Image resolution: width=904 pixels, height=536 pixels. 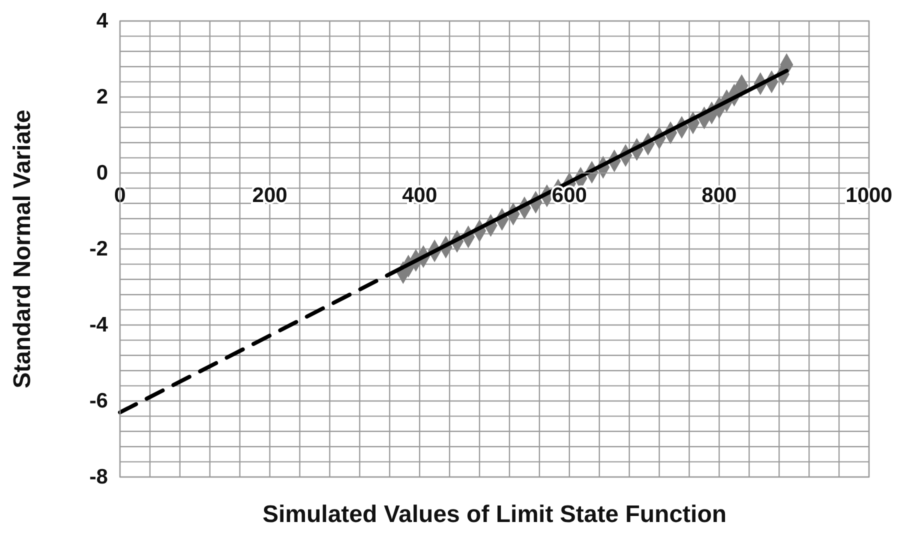 I want to click on x-axis-title: Simulated Values of Limit State Function, so click(x=494, y=514).